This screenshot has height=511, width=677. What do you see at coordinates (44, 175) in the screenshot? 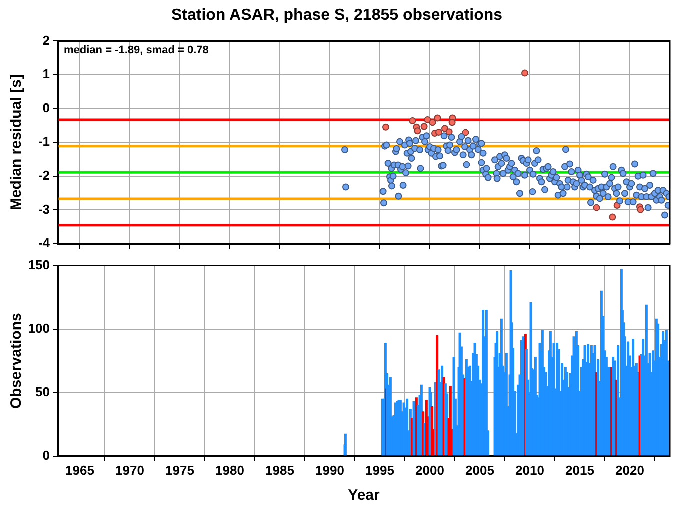
I see `y-tick-label: -2` at bounding box center [44, 175].